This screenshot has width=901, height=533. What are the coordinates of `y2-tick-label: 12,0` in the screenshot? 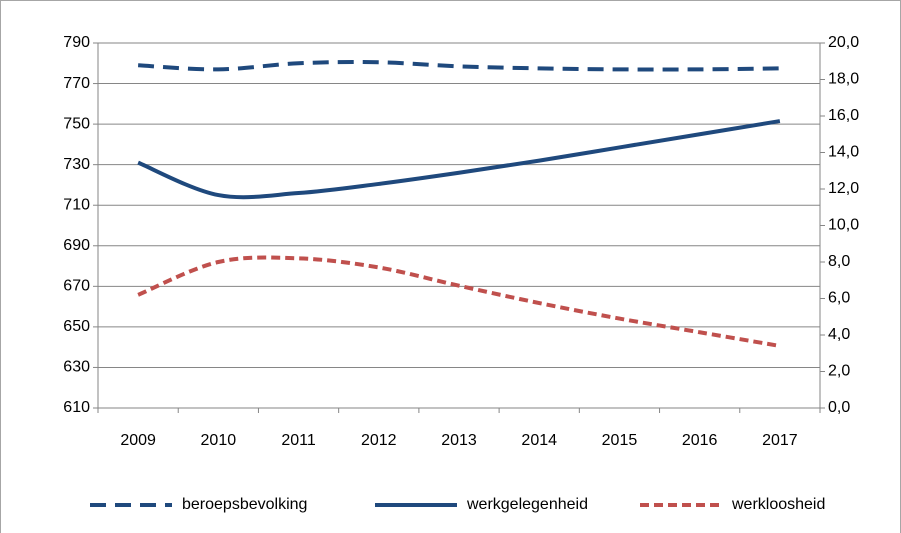 It's located at (843, 188).